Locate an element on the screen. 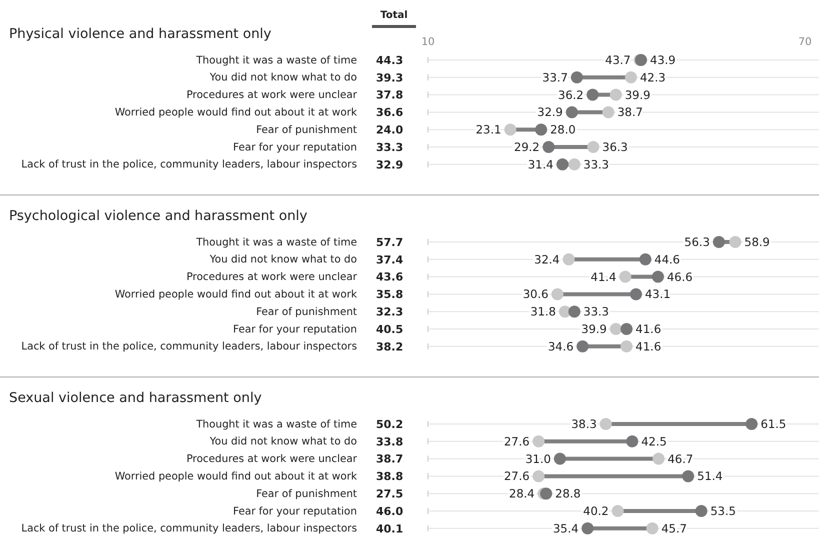 This screenshot has height=537, width=819. data-label: 42.5 is located at coordinates (654, 441).